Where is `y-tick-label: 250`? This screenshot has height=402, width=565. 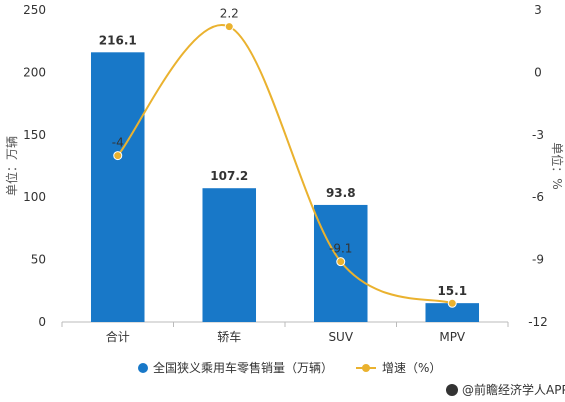 y-tick-label: 250 is located at coordinates (34, 10).